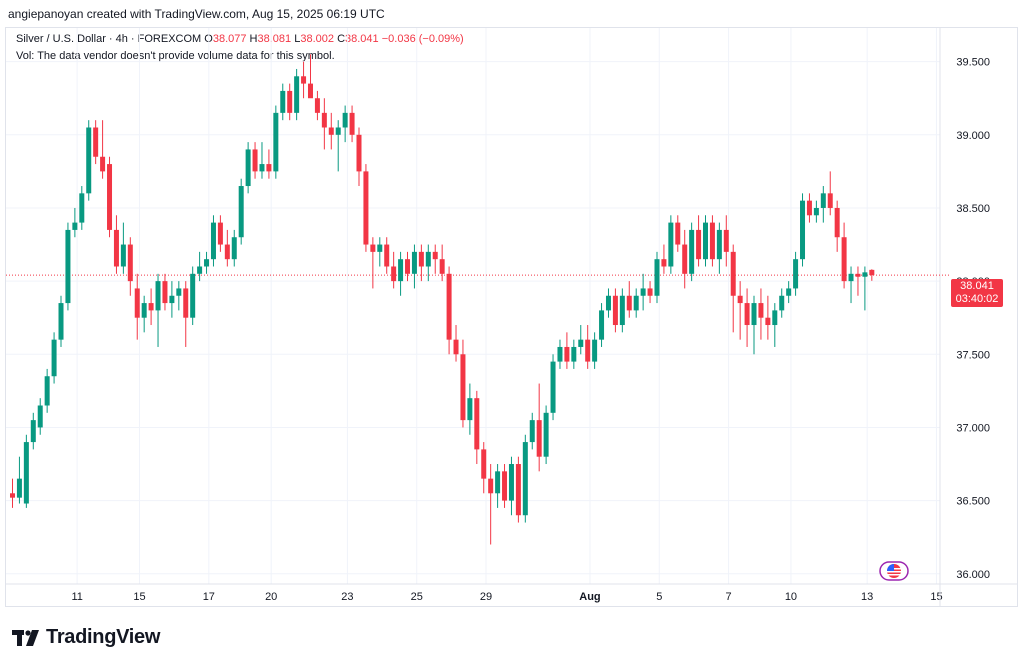 The width and height of the screenshot is (1024, 665). I want to click on high-label: H, so click(253, 39).